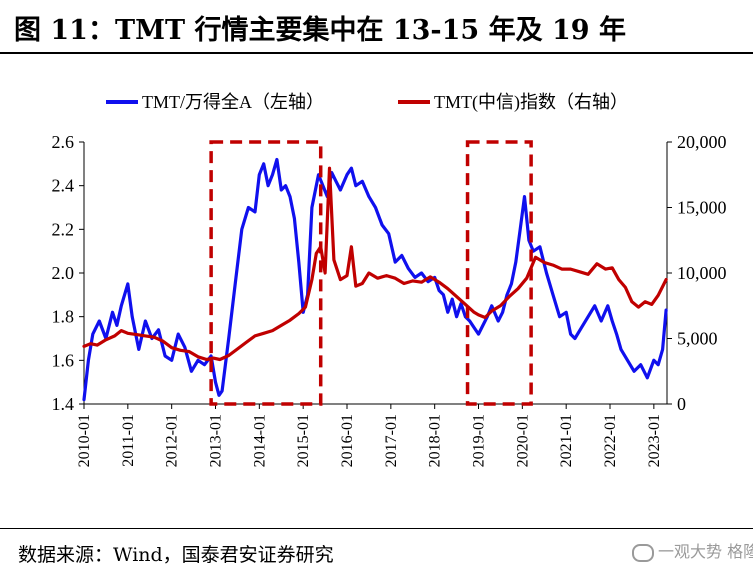 The width and height of the screenshot is (753, 578). Describe the element at coordinates (376, 53) in the screenshot. I see `title-rule` at that location.